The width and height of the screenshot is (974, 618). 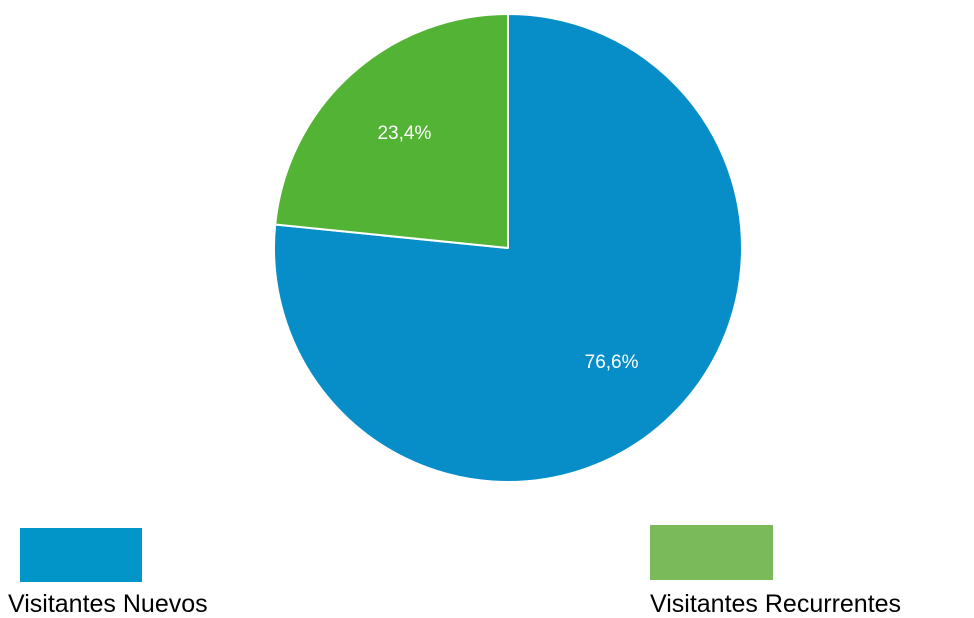 I want to click on legend-label-visitantes-recurrentes: Visitantes Recurrentes, so click(x=776, y=604).